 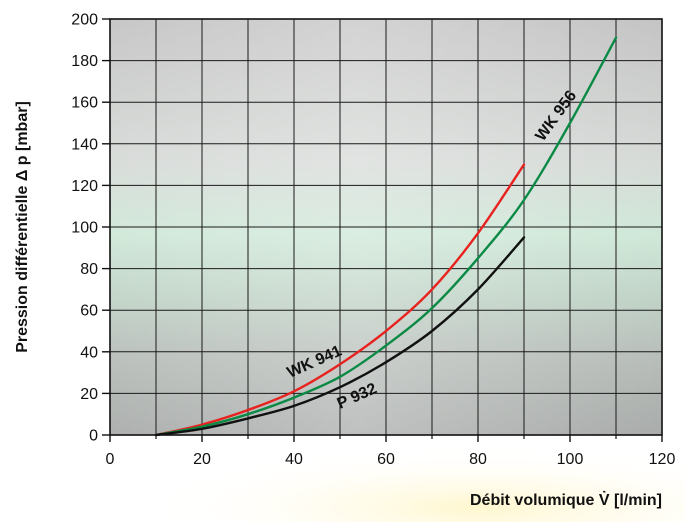 What do you see at coordinates (89, 269) in the screenshot?
I see `y-tick-label: 80` at bounding box center [89, 269].